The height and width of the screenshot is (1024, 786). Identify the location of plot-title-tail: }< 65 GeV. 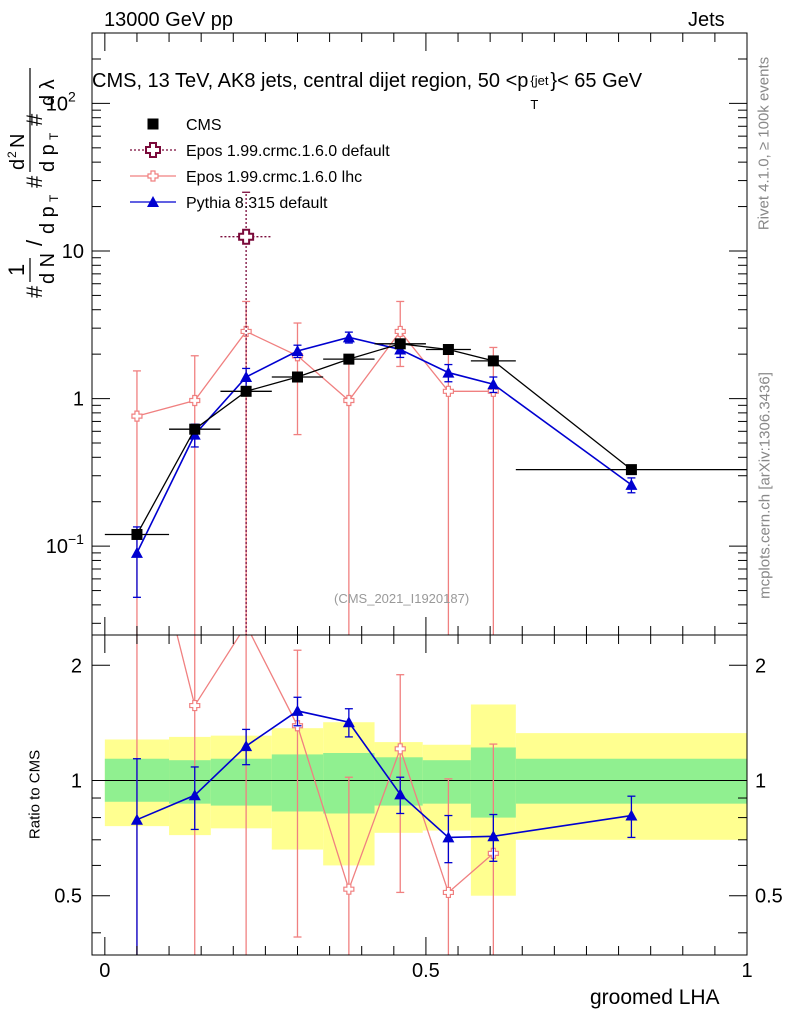
(596, 81).